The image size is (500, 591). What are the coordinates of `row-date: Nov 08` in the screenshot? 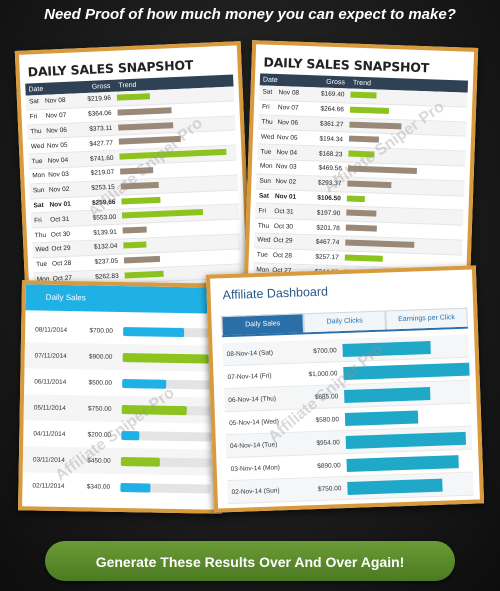 It's located at (55, 101).